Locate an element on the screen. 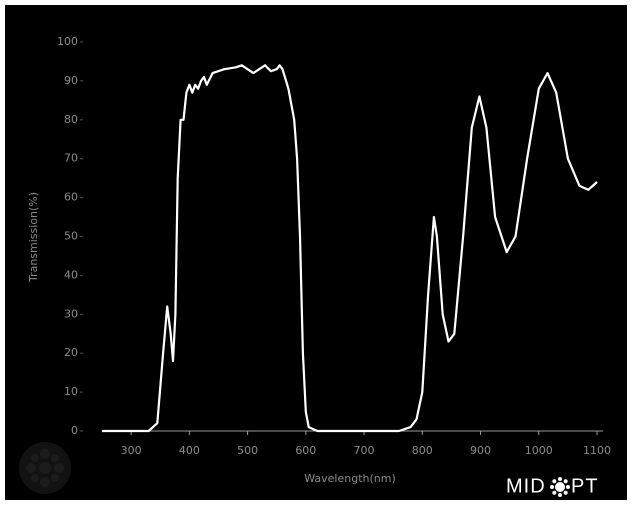 This screenshot has width=632, height=505. x-tick-label: 300 is located at coordinates (131, 450).